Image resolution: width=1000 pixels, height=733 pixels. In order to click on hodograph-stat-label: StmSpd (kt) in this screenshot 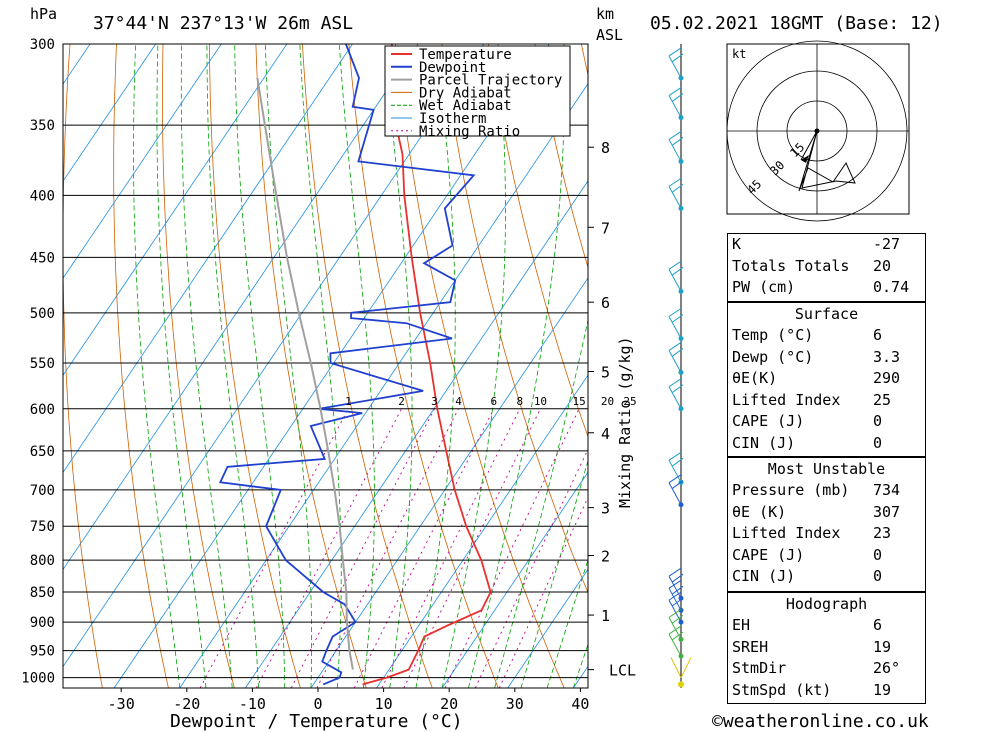, I will do `click(782, 689)`.